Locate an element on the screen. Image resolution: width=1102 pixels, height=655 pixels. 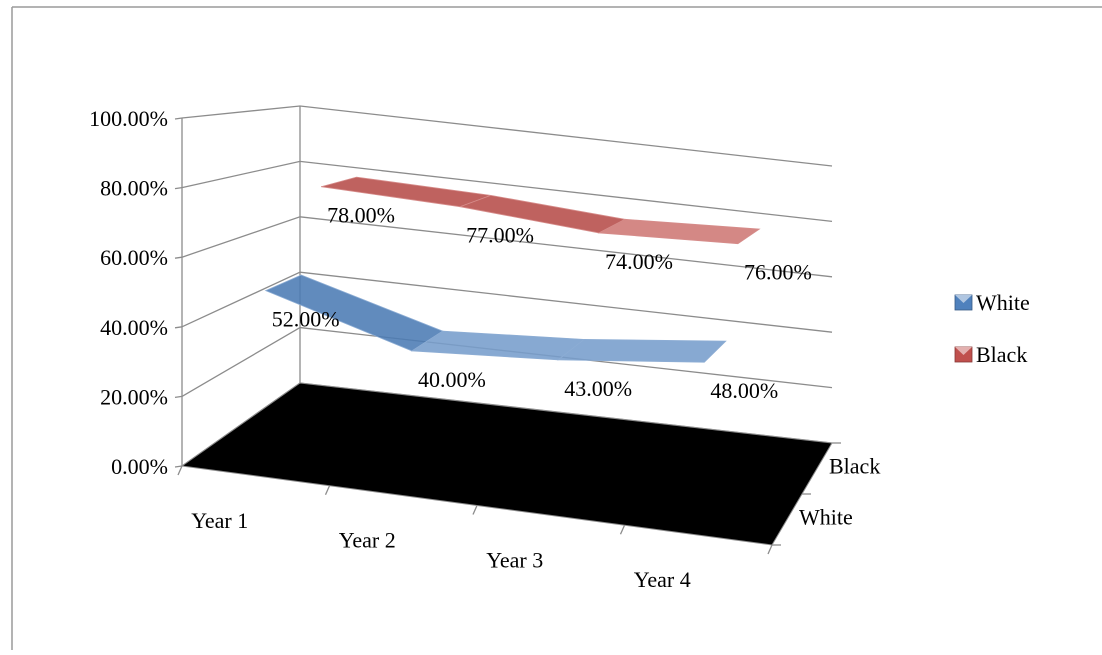
depth-label-white: White is located at coordinates (826, 517).